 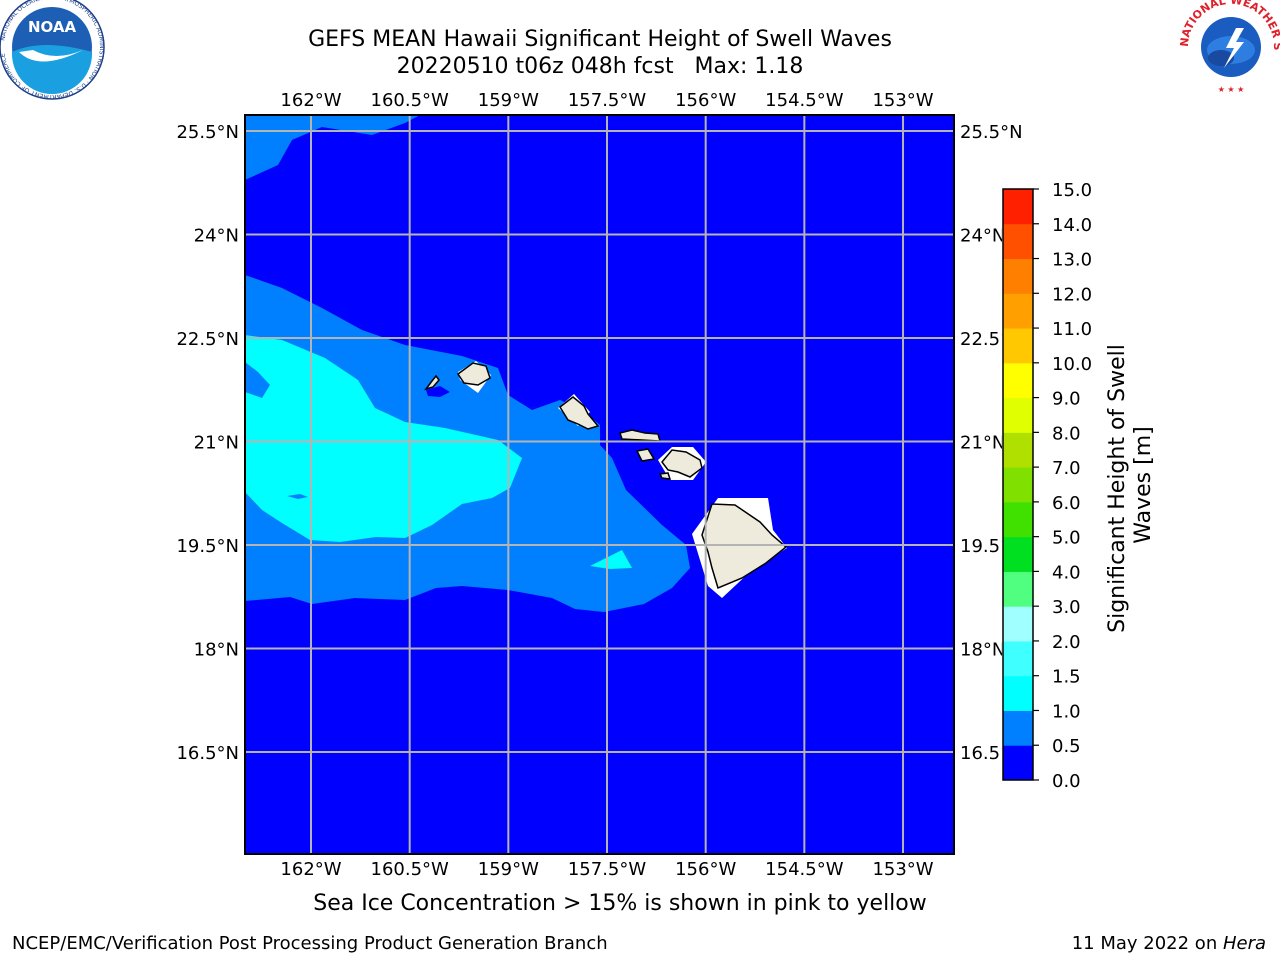 What do you see at coordinates (705, 869) in the screenshot?
I see `lon-tick-bottom: 156°W` at bounding box center [705, 869].